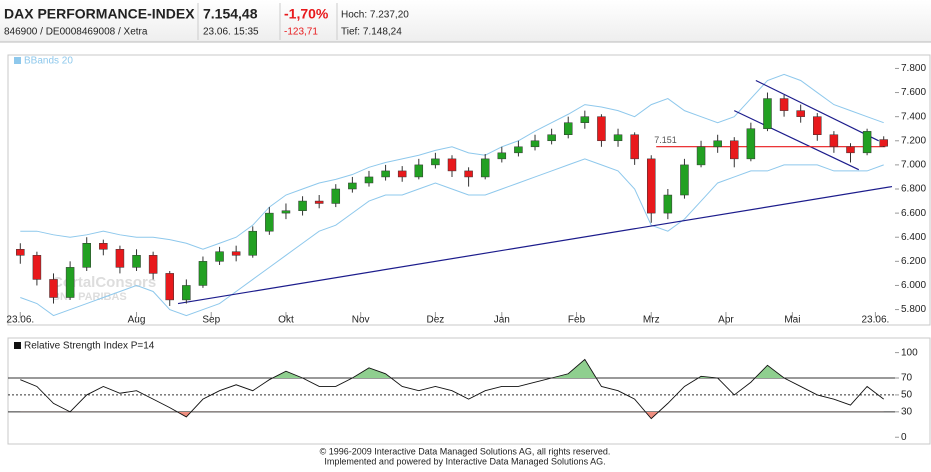 The image size is (931, 472). Describe the element at coordinates (907, 395) in the screenshot. I see `y-tick-label: 50` at that location.